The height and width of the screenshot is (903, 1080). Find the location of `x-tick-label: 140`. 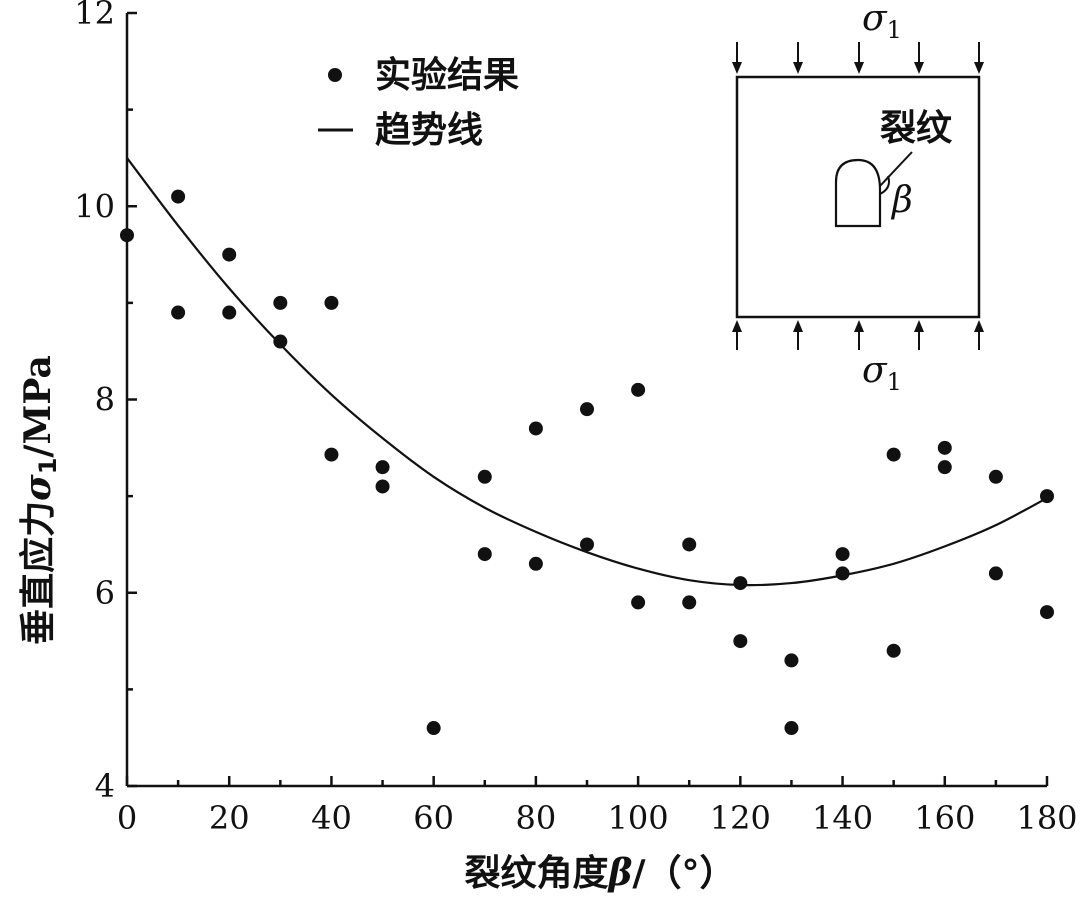

x-tick-label: 140 is located at coordinates (842, 818).